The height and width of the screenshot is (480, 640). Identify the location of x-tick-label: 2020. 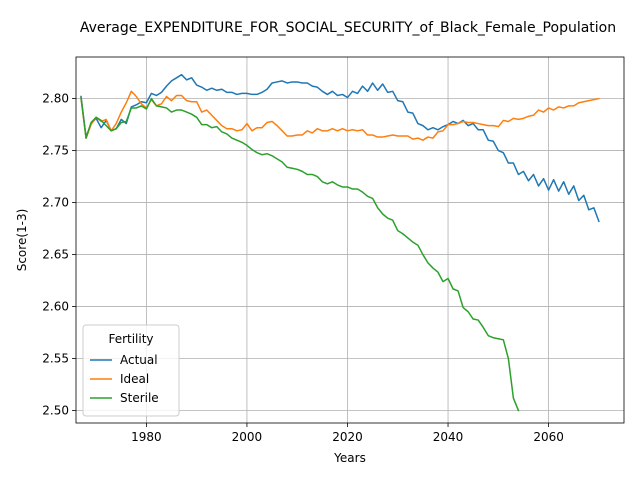
(347, 437).